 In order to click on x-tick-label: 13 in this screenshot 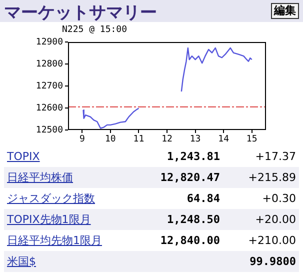, I will do `click(195, 139)`.